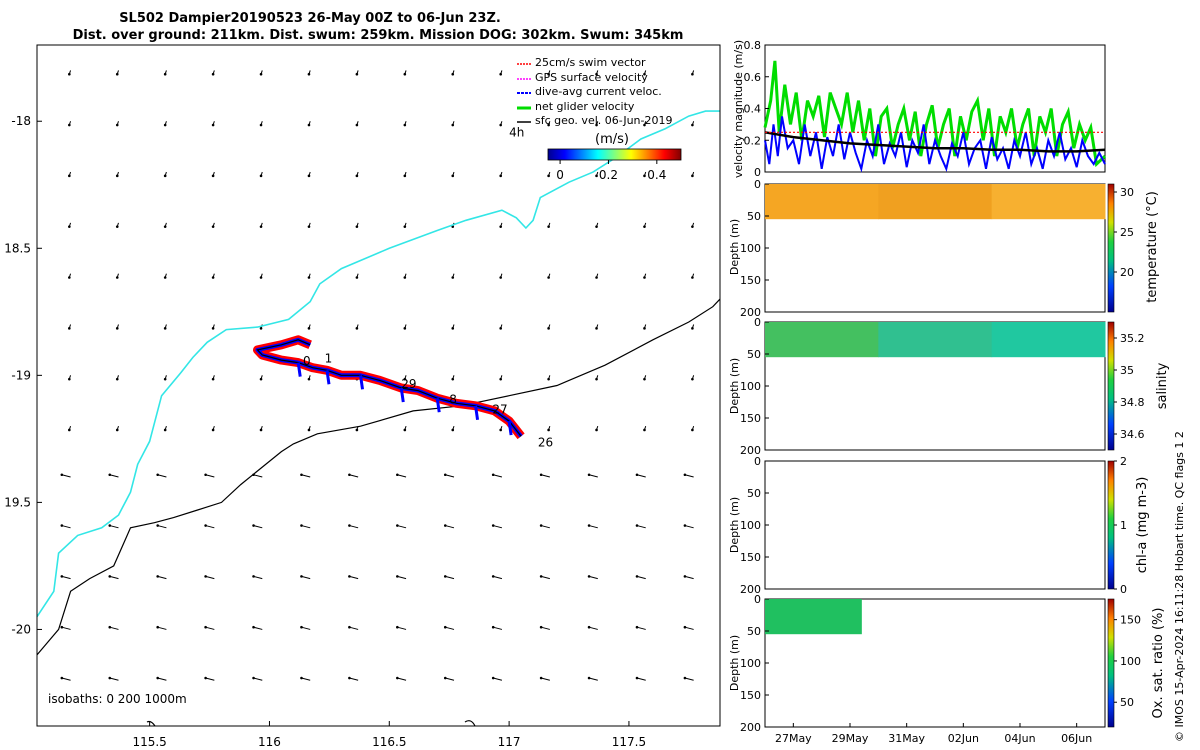  I want to click on velocity-ytick-label: 0.8, so click(753, 45).